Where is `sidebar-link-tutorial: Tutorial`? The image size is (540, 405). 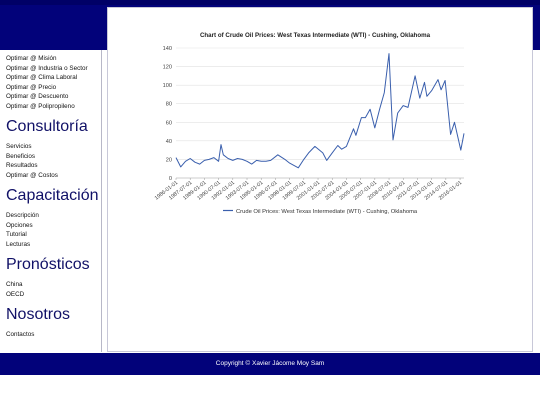 sidebar-link-tutorial: Tutorial is located at coordinates (16, 235).